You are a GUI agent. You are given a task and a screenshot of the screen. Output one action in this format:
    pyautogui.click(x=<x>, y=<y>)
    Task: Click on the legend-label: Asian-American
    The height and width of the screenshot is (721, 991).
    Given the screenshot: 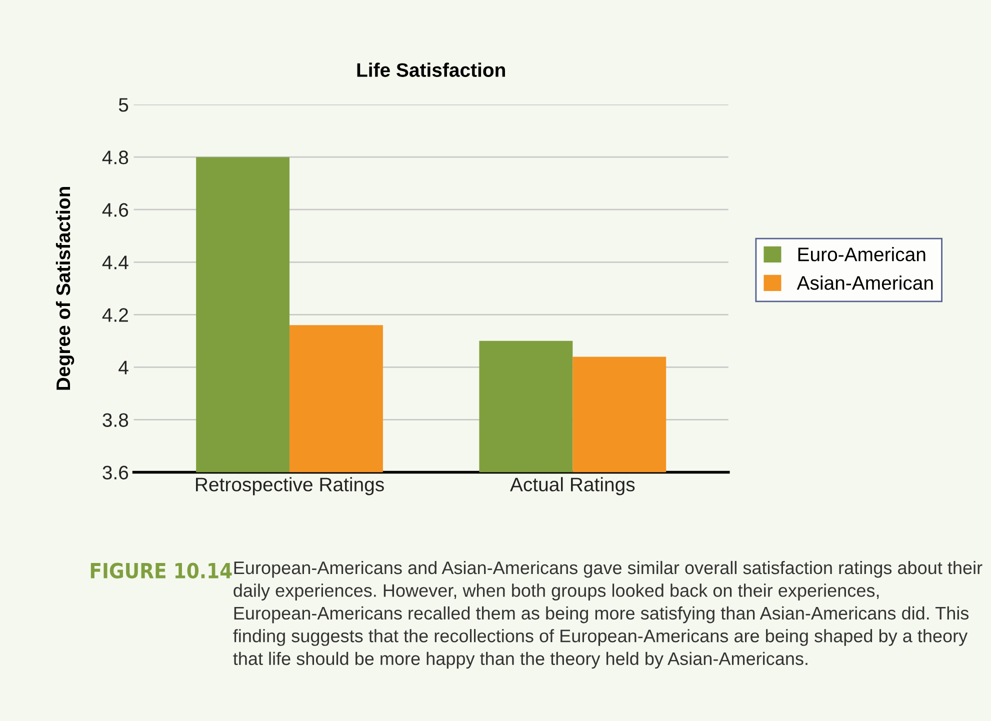 What is the action you would take?
    pyautogui.click(x=864, y=283)
    